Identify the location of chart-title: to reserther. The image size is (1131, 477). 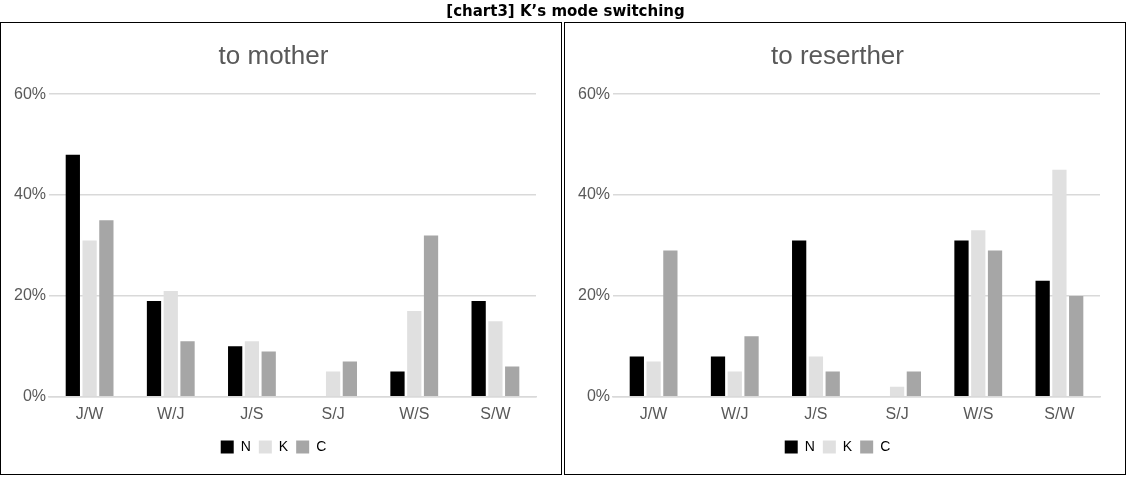
(838, 54).